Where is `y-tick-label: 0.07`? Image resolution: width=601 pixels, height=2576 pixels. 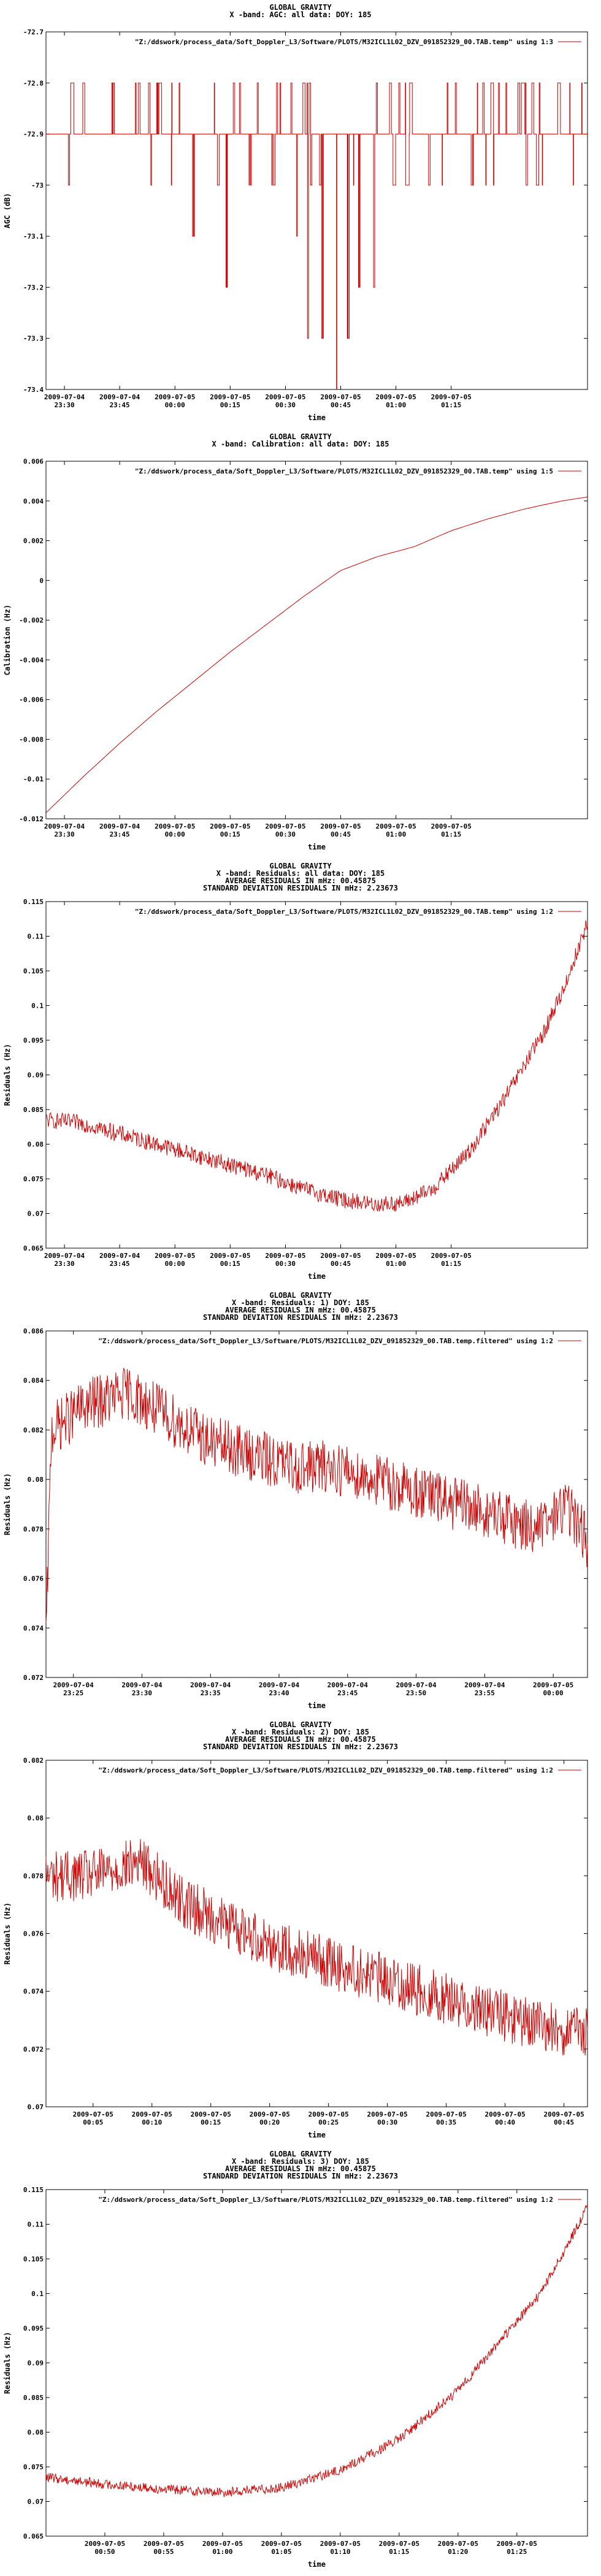 y-tick-label: 0.07 is located at coordinates (36, 2107).